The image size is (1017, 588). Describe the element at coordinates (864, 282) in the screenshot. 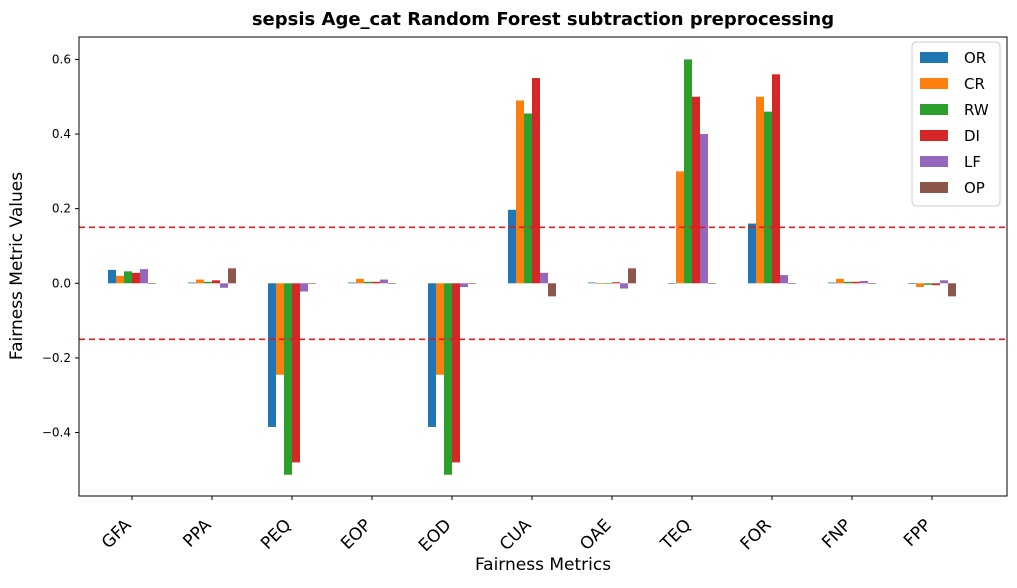

I see `bar-lf-fnp` at that location.